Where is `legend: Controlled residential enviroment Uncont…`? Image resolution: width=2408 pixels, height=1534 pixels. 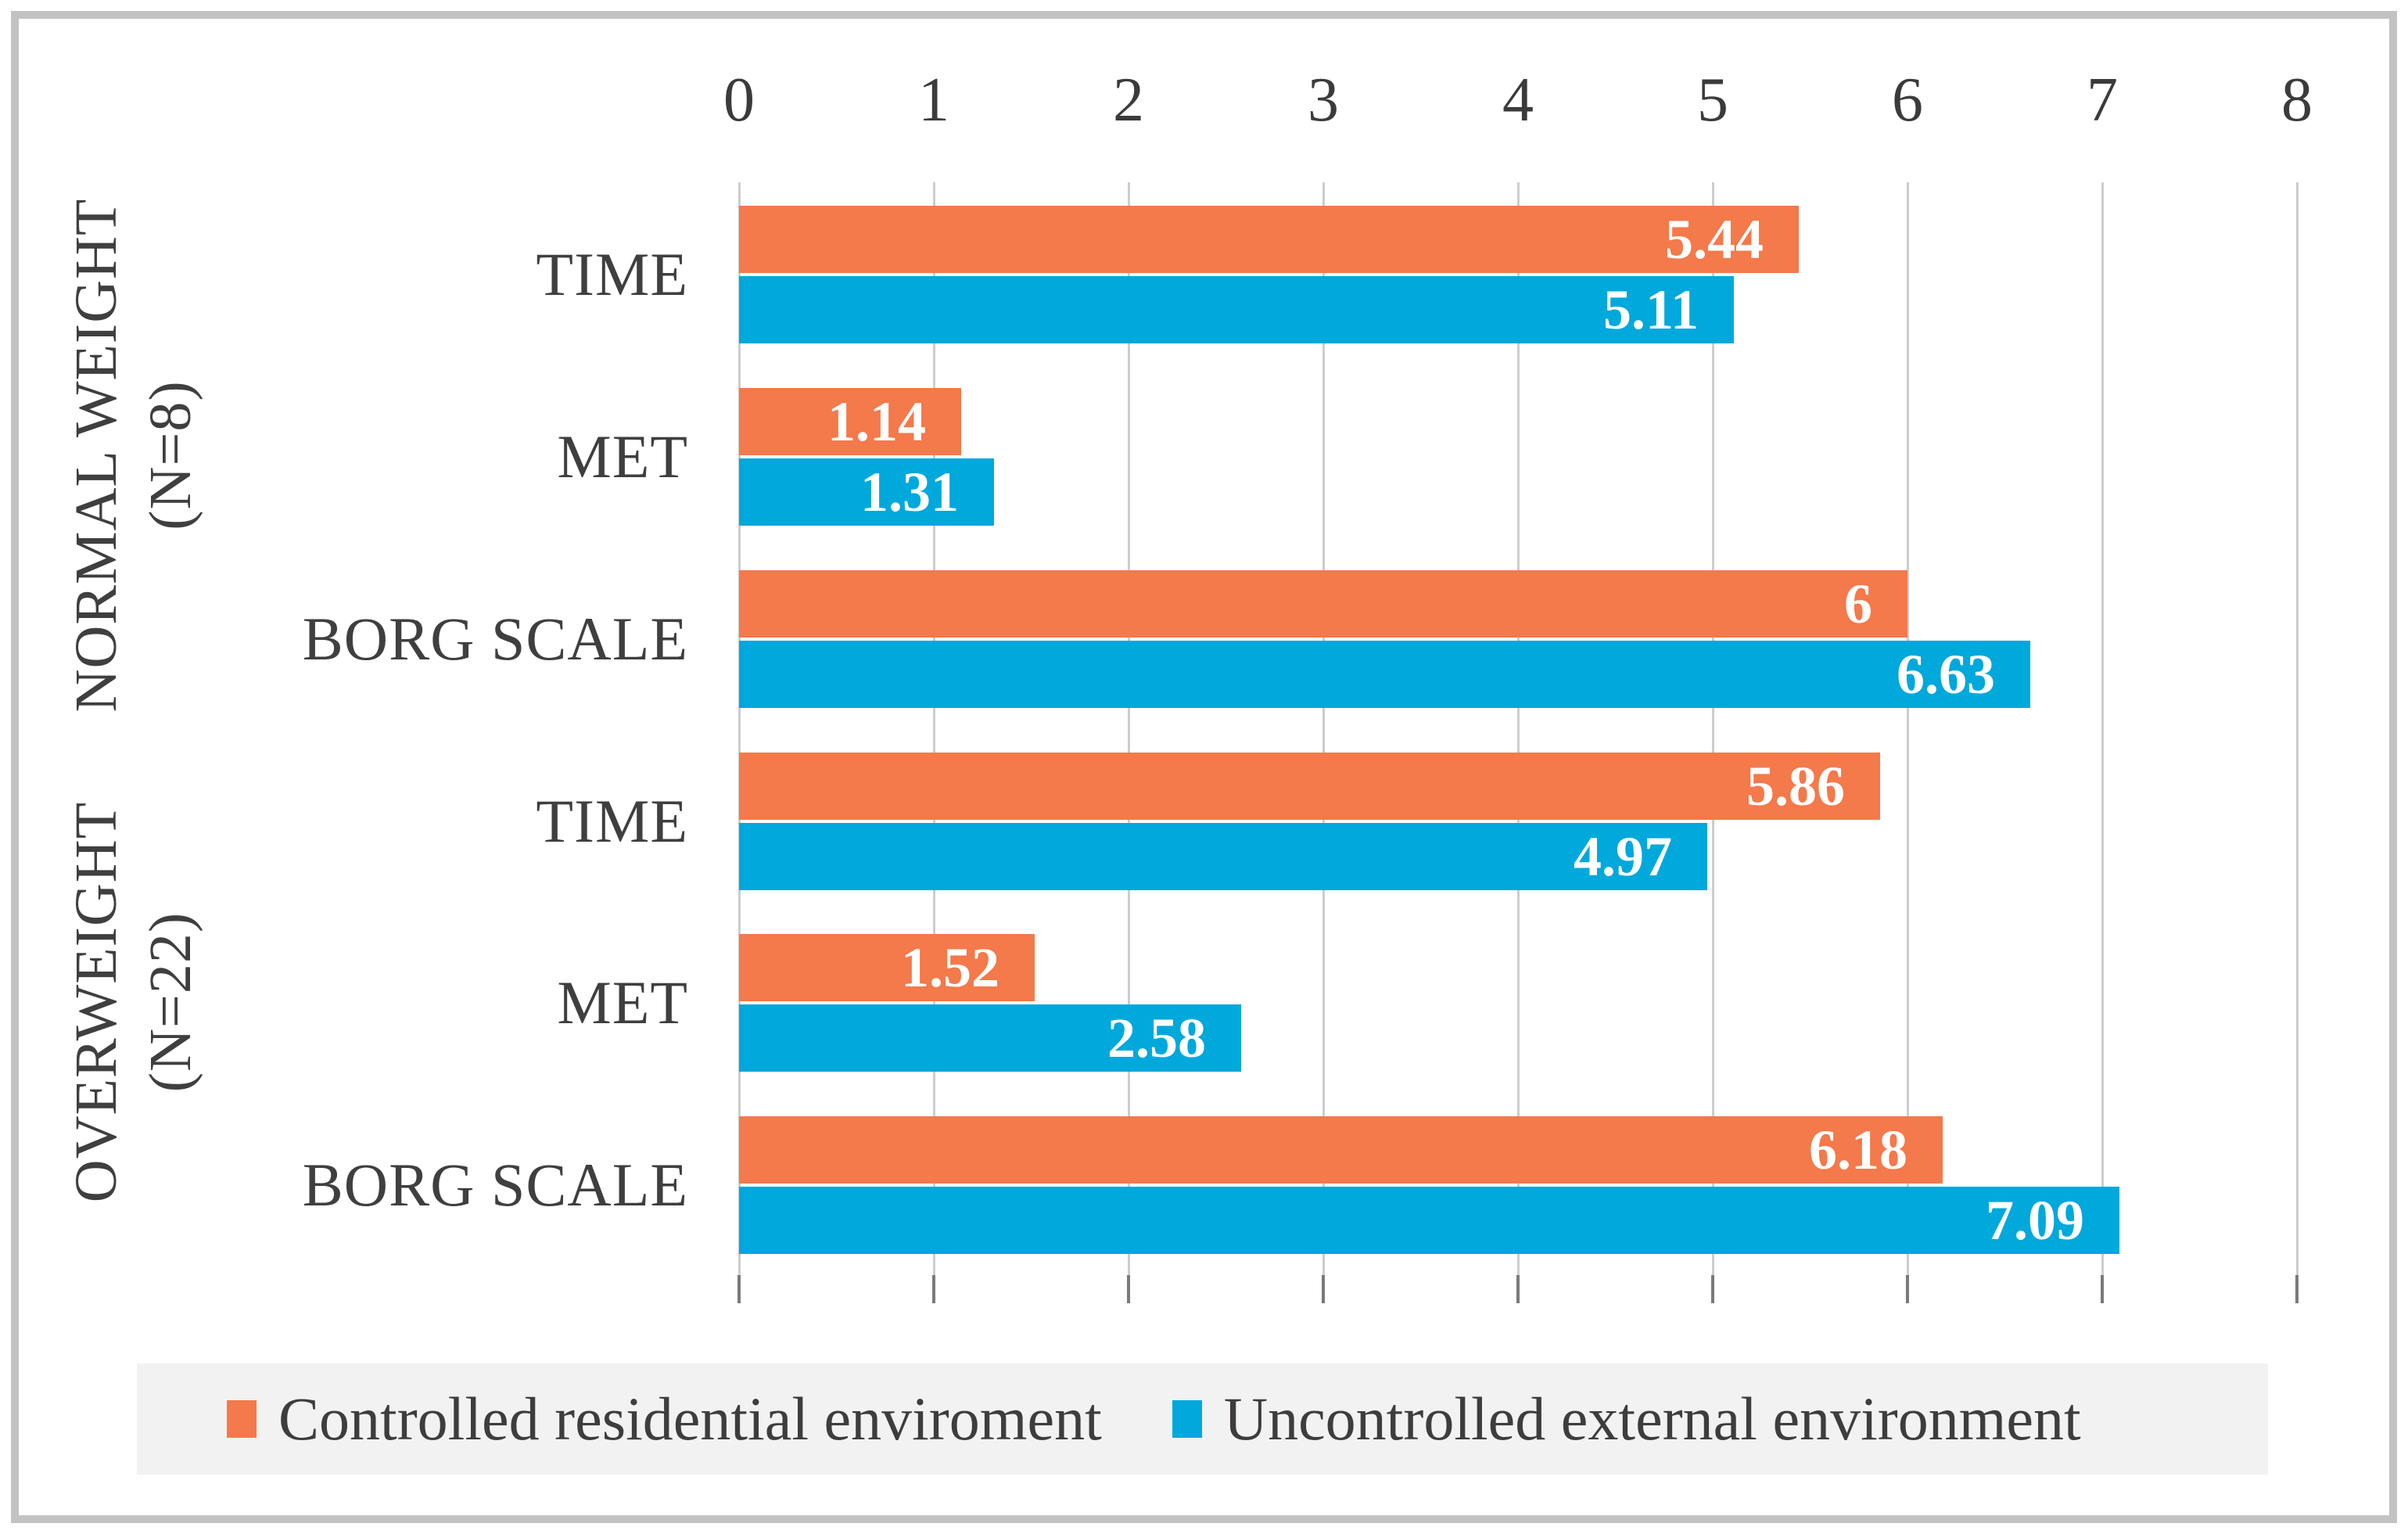 legend: Controlled residential enviroment Uncont… is located at coordinates (1202, 1419).